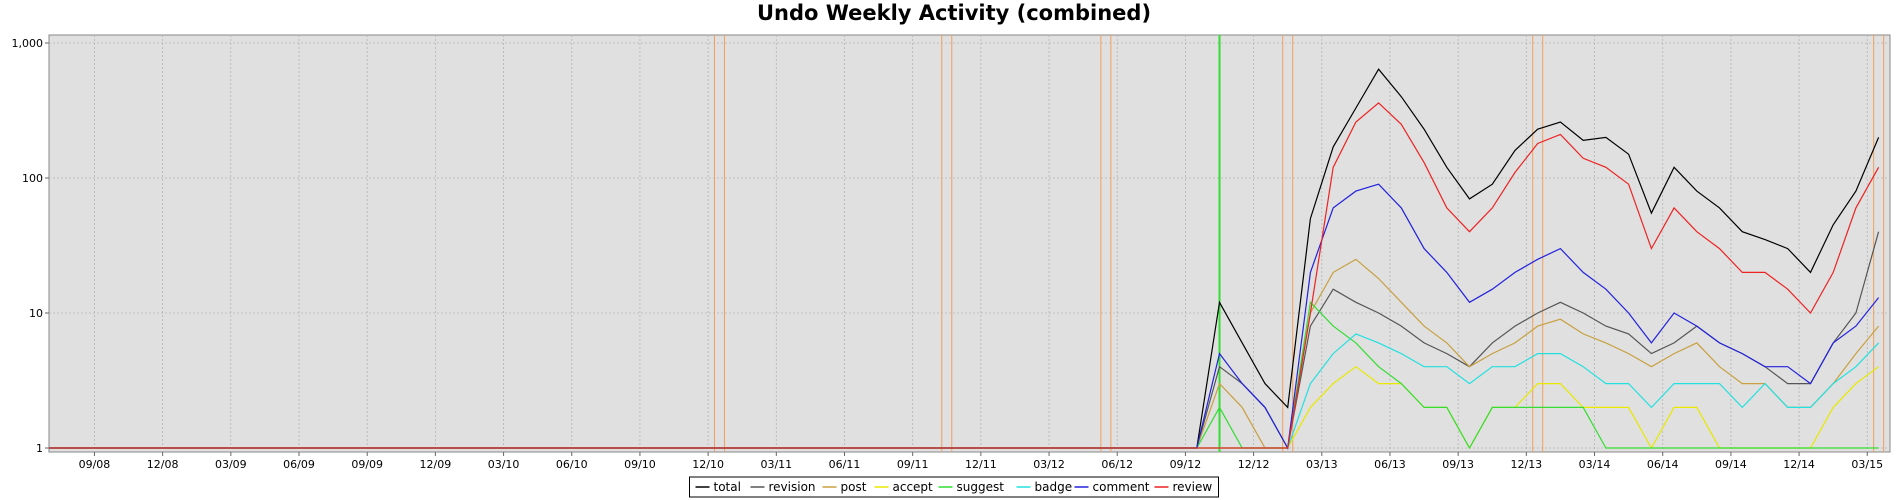  What do you see at coordinates (1049, 464) in the screenshot?
I see `x-tick-label: 03/12` at bounding box center [1049, 464].